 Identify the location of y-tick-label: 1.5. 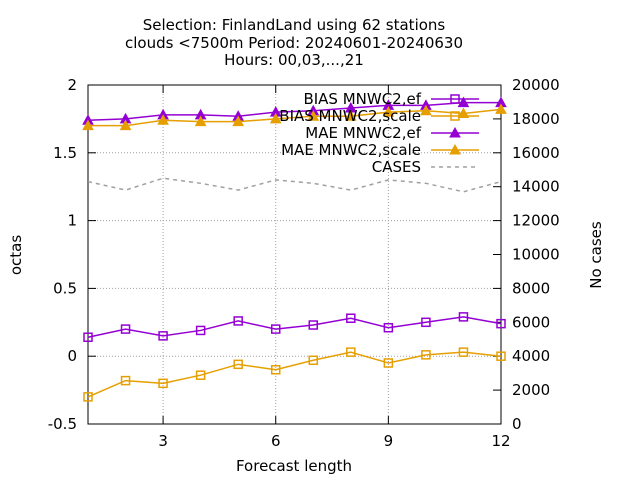
(65, 153).